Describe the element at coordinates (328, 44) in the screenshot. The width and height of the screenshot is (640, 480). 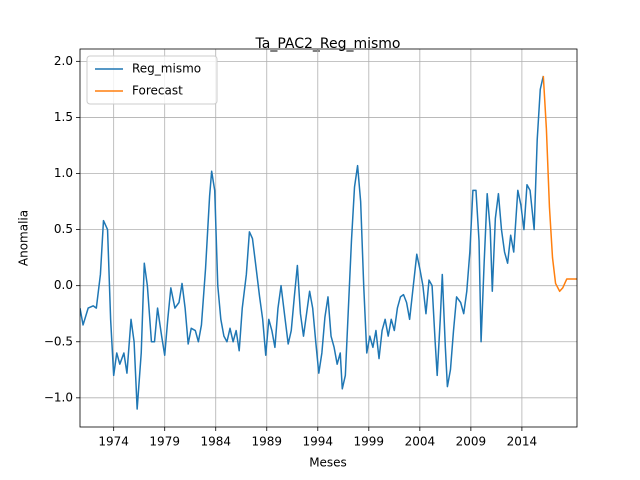
I see `chart-title: Ta_PAC2_Reg_mismo` at that location.